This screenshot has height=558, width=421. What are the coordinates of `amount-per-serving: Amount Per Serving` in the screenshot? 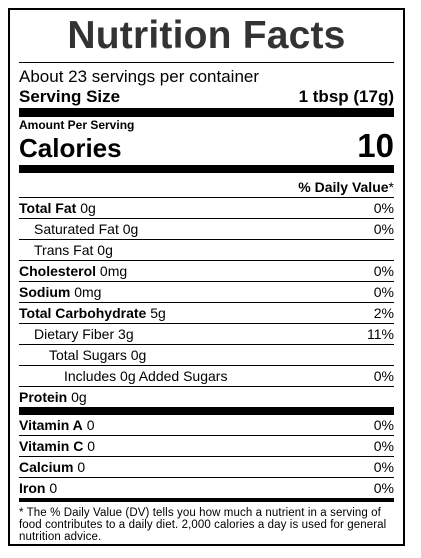 It's located at (77, 125).